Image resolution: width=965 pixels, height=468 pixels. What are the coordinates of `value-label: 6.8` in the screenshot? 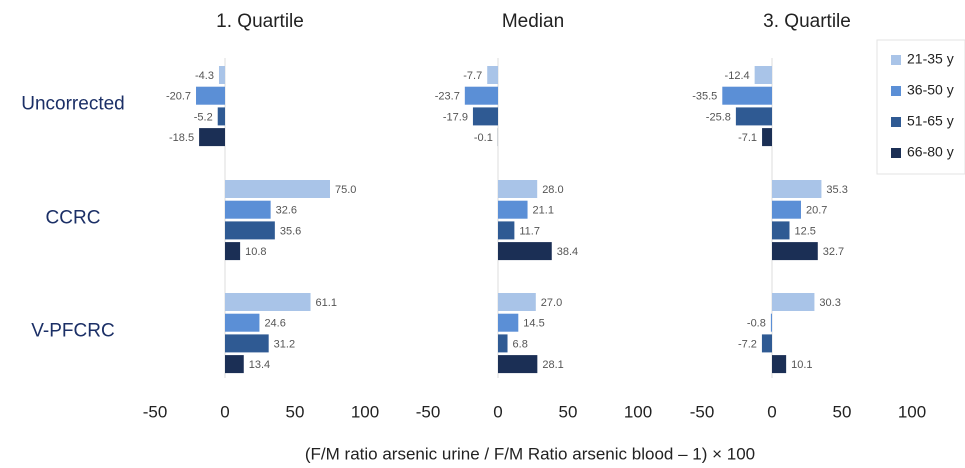 It's located at (520, 344).